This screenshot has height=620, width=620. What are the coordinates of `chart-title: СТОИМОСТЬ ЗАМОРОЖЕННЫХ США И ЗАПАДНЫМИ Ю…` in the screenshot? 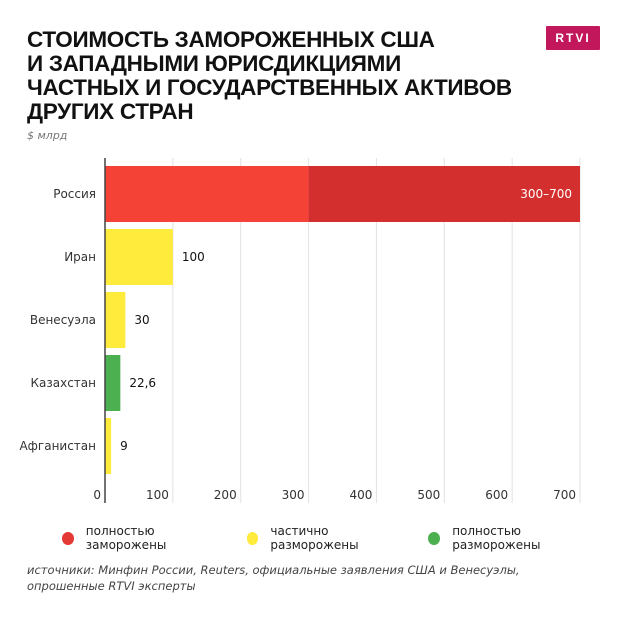 It's located at (277, 76).